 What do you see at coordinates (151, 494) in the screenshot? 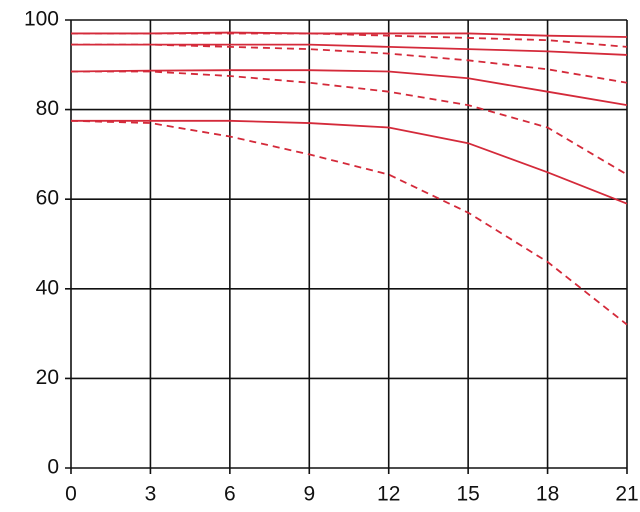
I see `x-tick-label: 3` at bounding box center [151, 494].